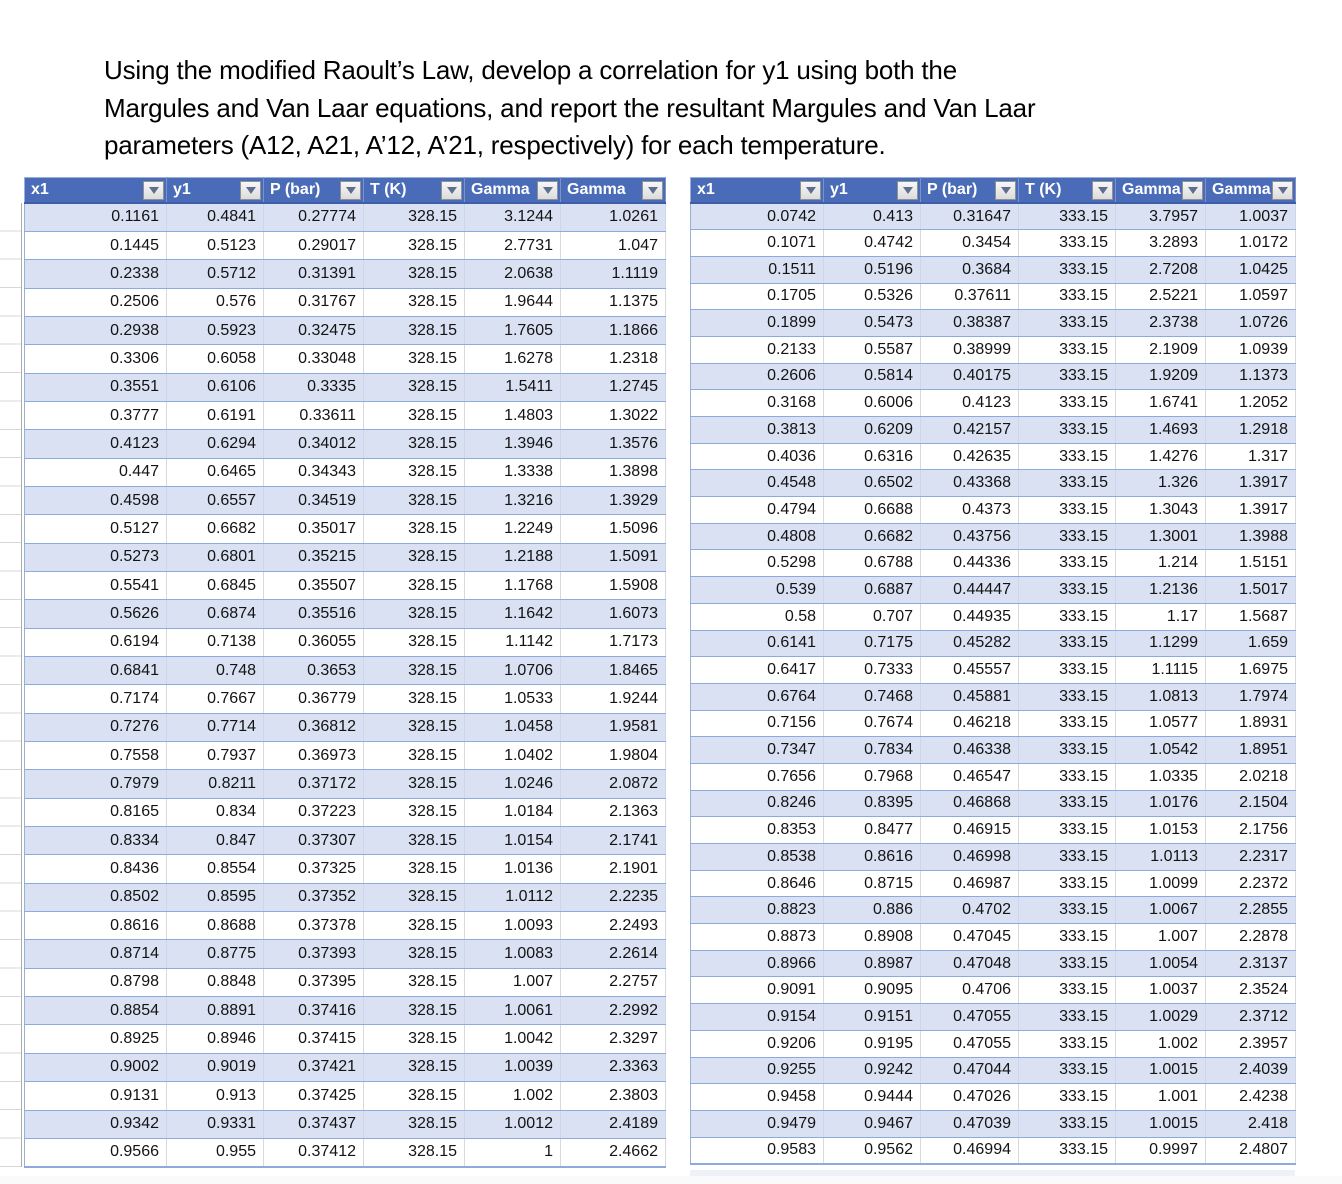 This screenshot has width=1342, height=1184. I want to click on table-cell: 1.8931, so click(1250, 724).